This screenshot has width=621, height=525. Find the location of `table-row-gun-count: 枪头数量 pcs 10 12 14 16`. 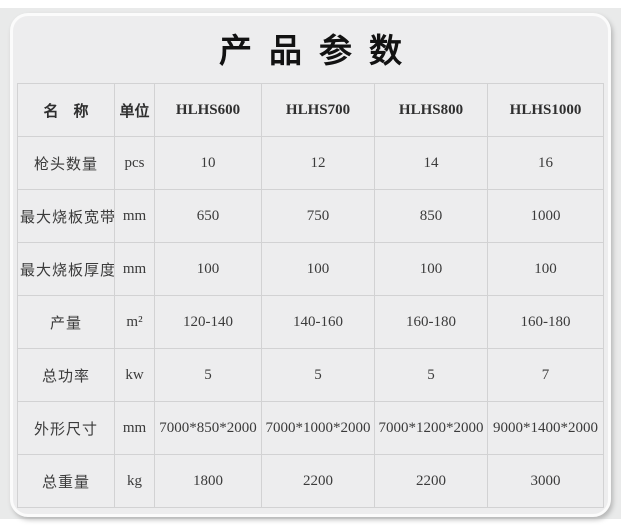

table-row-gun-count: 枪头数量 pcs 10 12 14 16 is located at coordinates (310, 163).